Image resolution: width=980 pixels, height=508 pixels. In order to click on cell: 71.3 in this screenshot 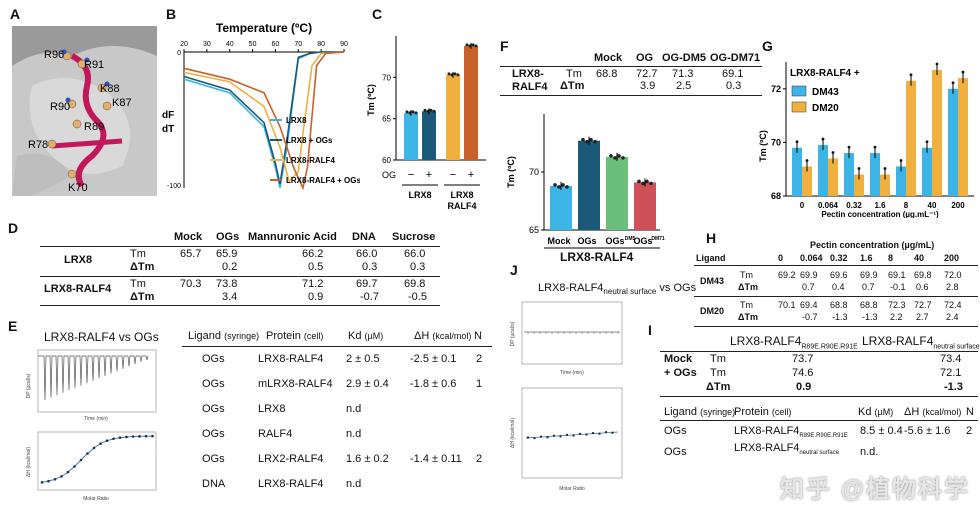, I will do `click(683, 74)`.